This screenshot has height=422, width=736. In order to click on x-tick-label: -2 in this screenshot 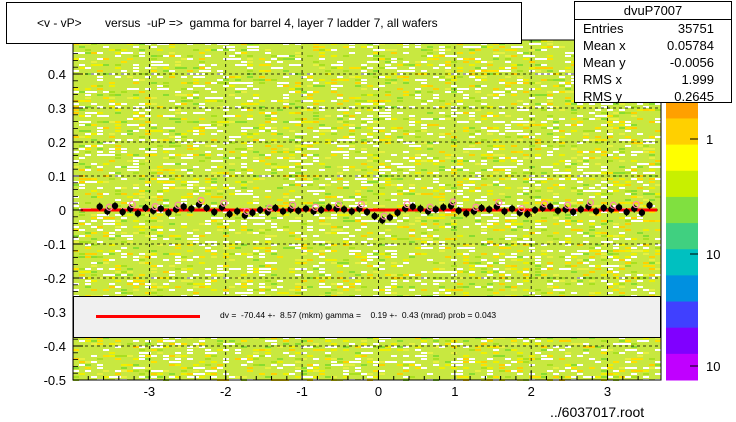, I will do `click(226, 391)`.